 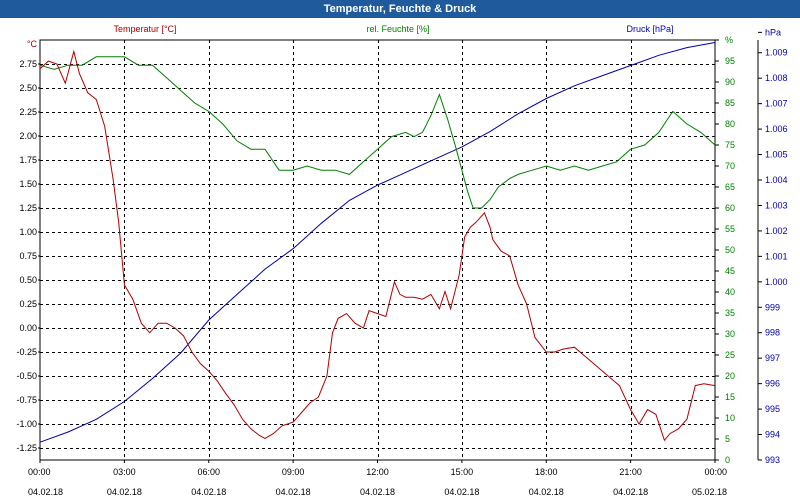 I want to click on y-tick-label-temp: 2.00, so click(x=28, y=136).